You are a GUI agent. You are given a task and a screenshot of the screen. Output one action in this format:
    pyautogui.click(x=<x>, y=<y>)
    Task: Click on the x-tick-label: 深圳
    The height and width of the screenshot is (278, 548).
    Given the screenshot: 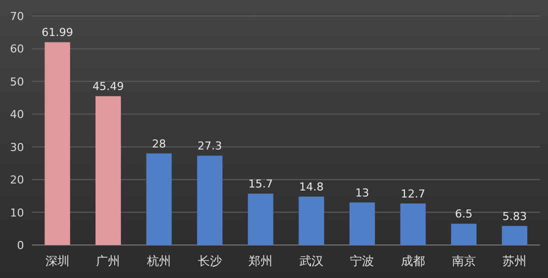 What is the action you would take?
    pyautogui.click(x=57, y=261)
    